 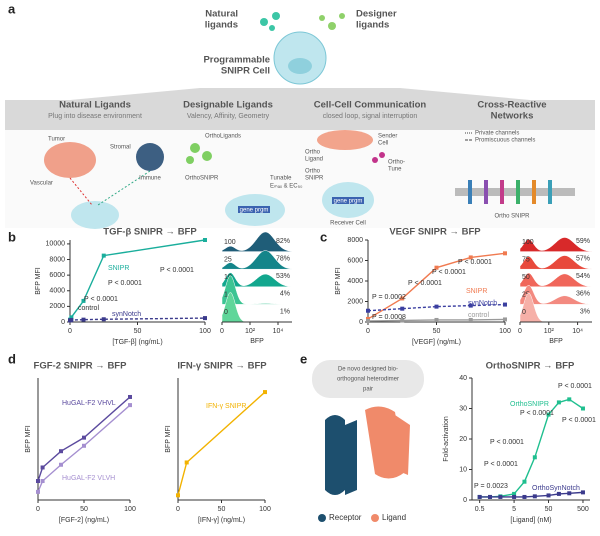 What do you see at coordinates (465, 500) in the screenshot?
I see `y-tick-label: 0` at bounding box center [465, 500].